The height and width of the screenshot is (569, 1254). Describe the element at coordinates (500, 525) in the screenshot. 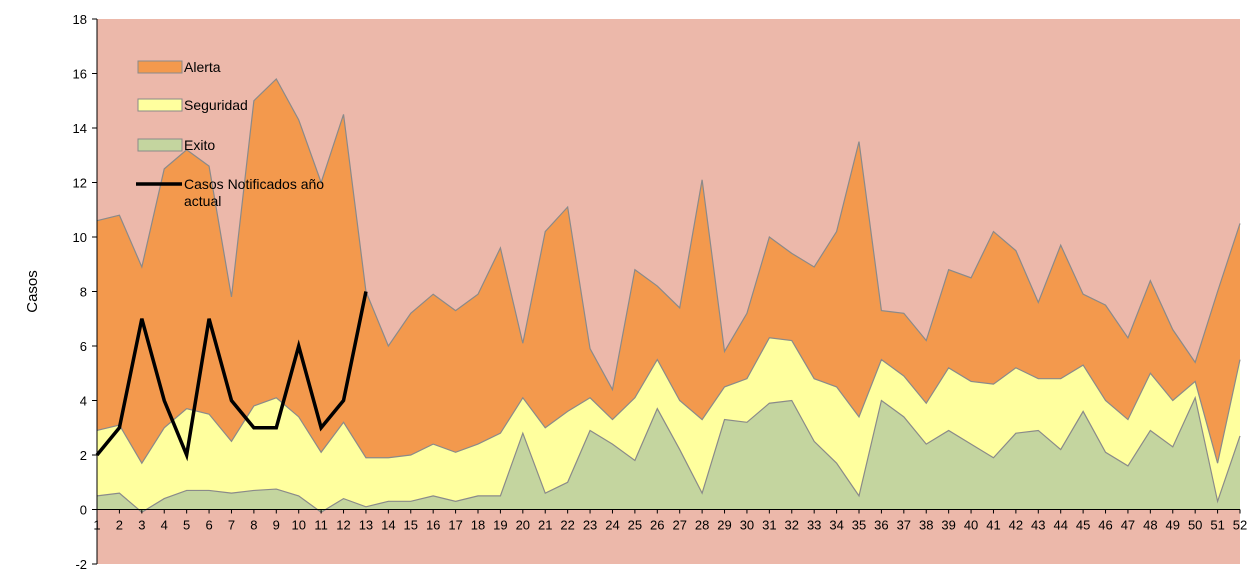

I see `x-tick-label: 19` at that location.